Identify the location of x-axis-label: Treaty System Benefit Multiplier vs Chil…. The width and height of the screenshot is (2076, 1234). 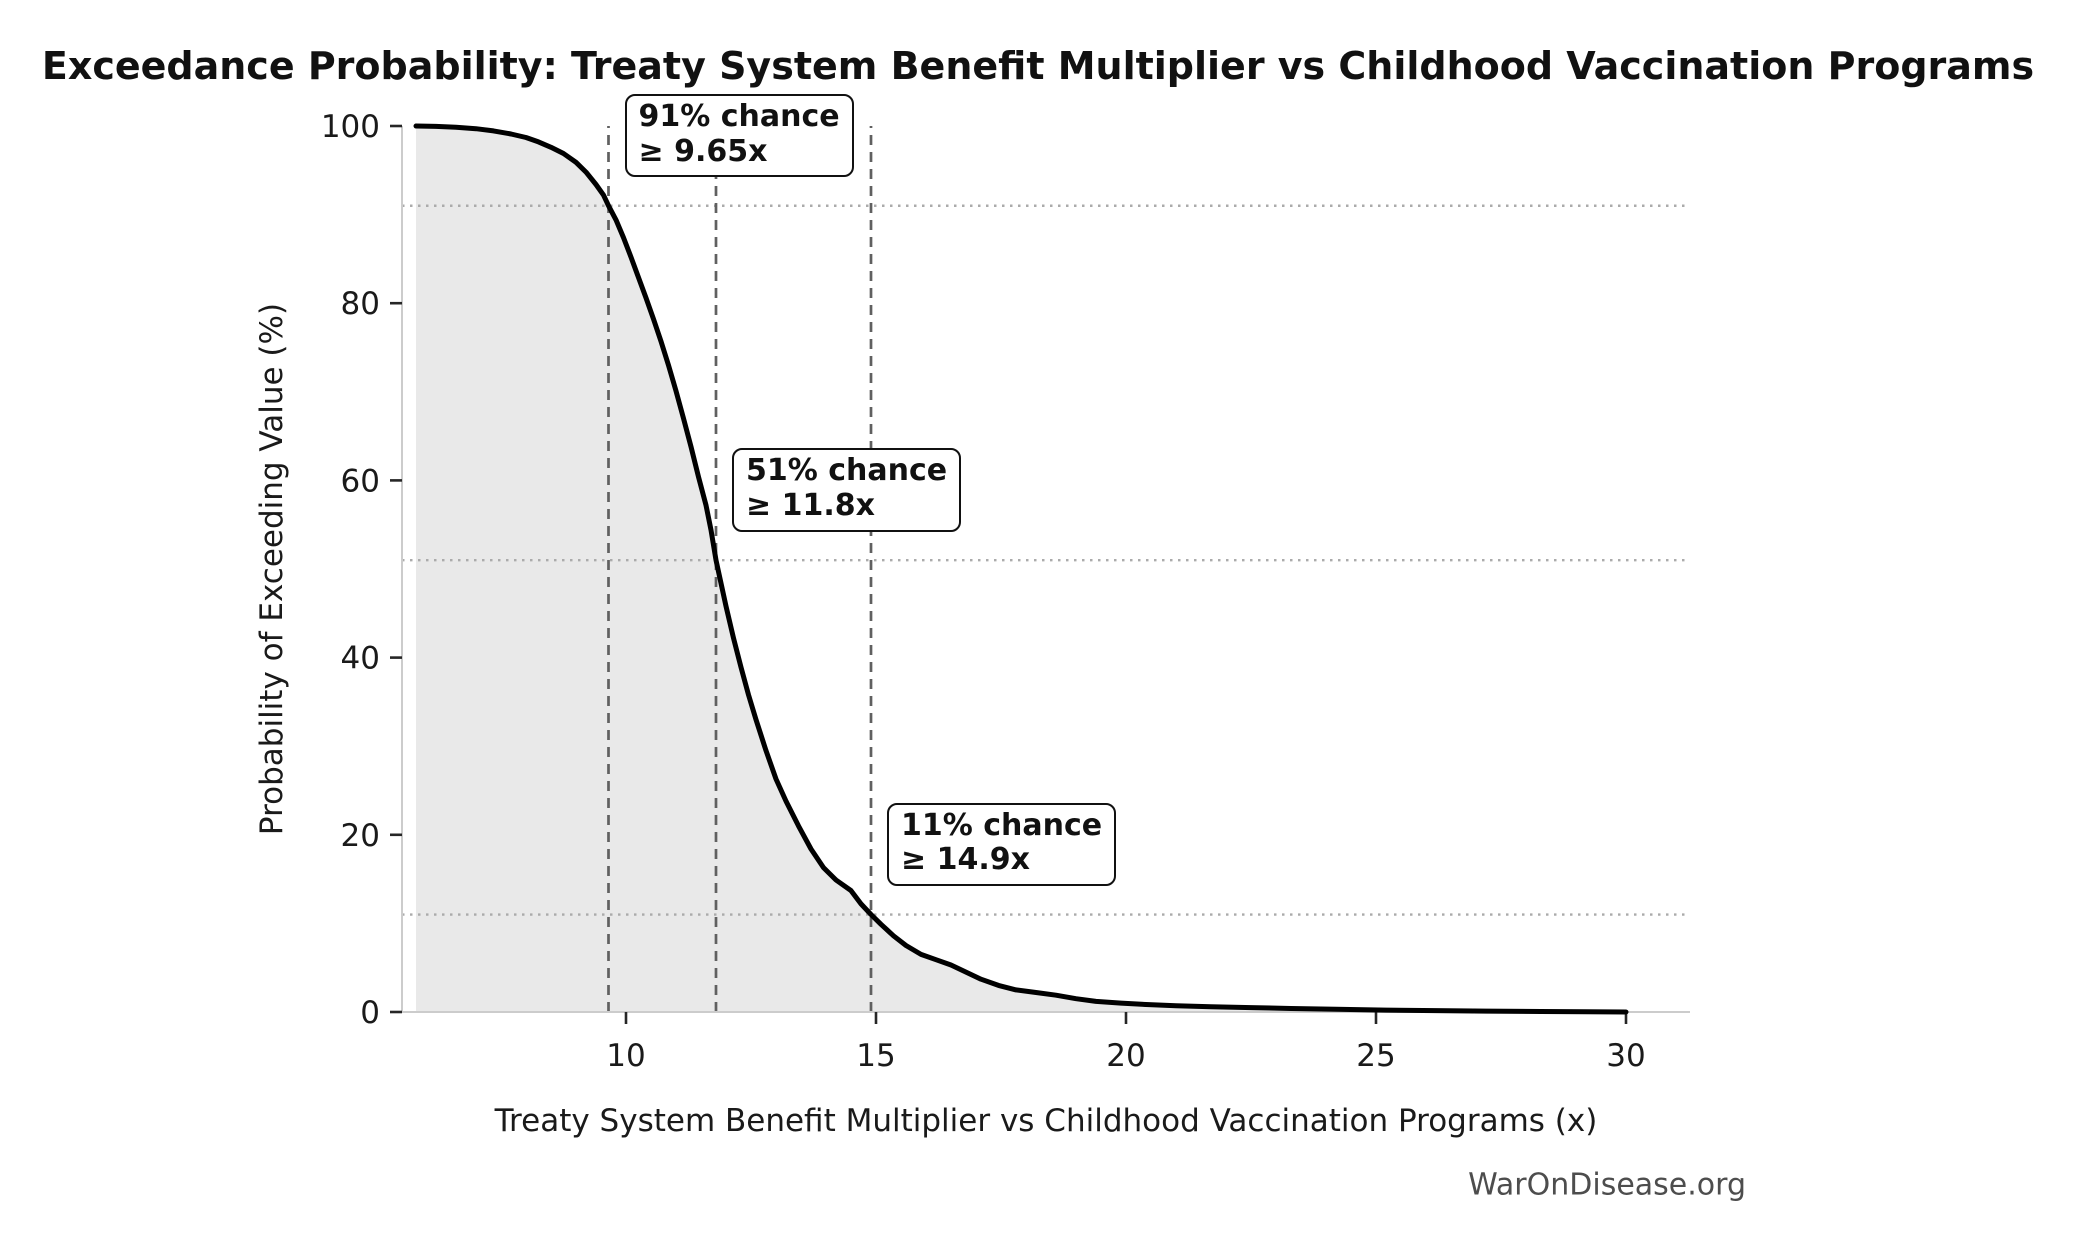
(1046, 1121).